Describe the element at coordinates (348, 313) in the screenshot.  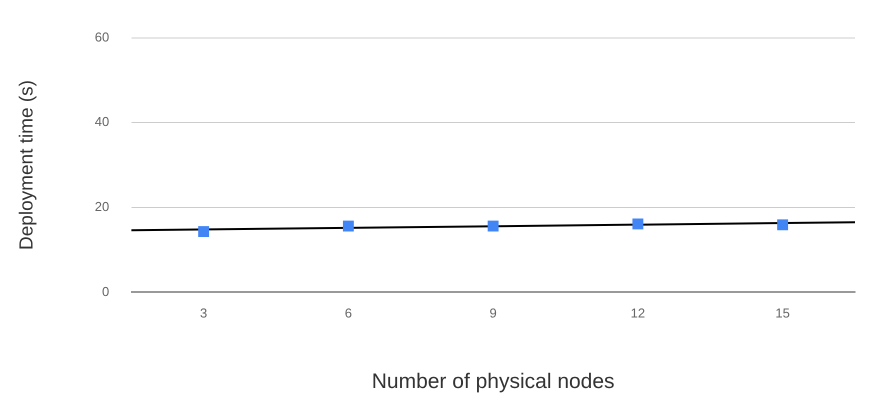
I see `x-tick-label: 6` at that location.